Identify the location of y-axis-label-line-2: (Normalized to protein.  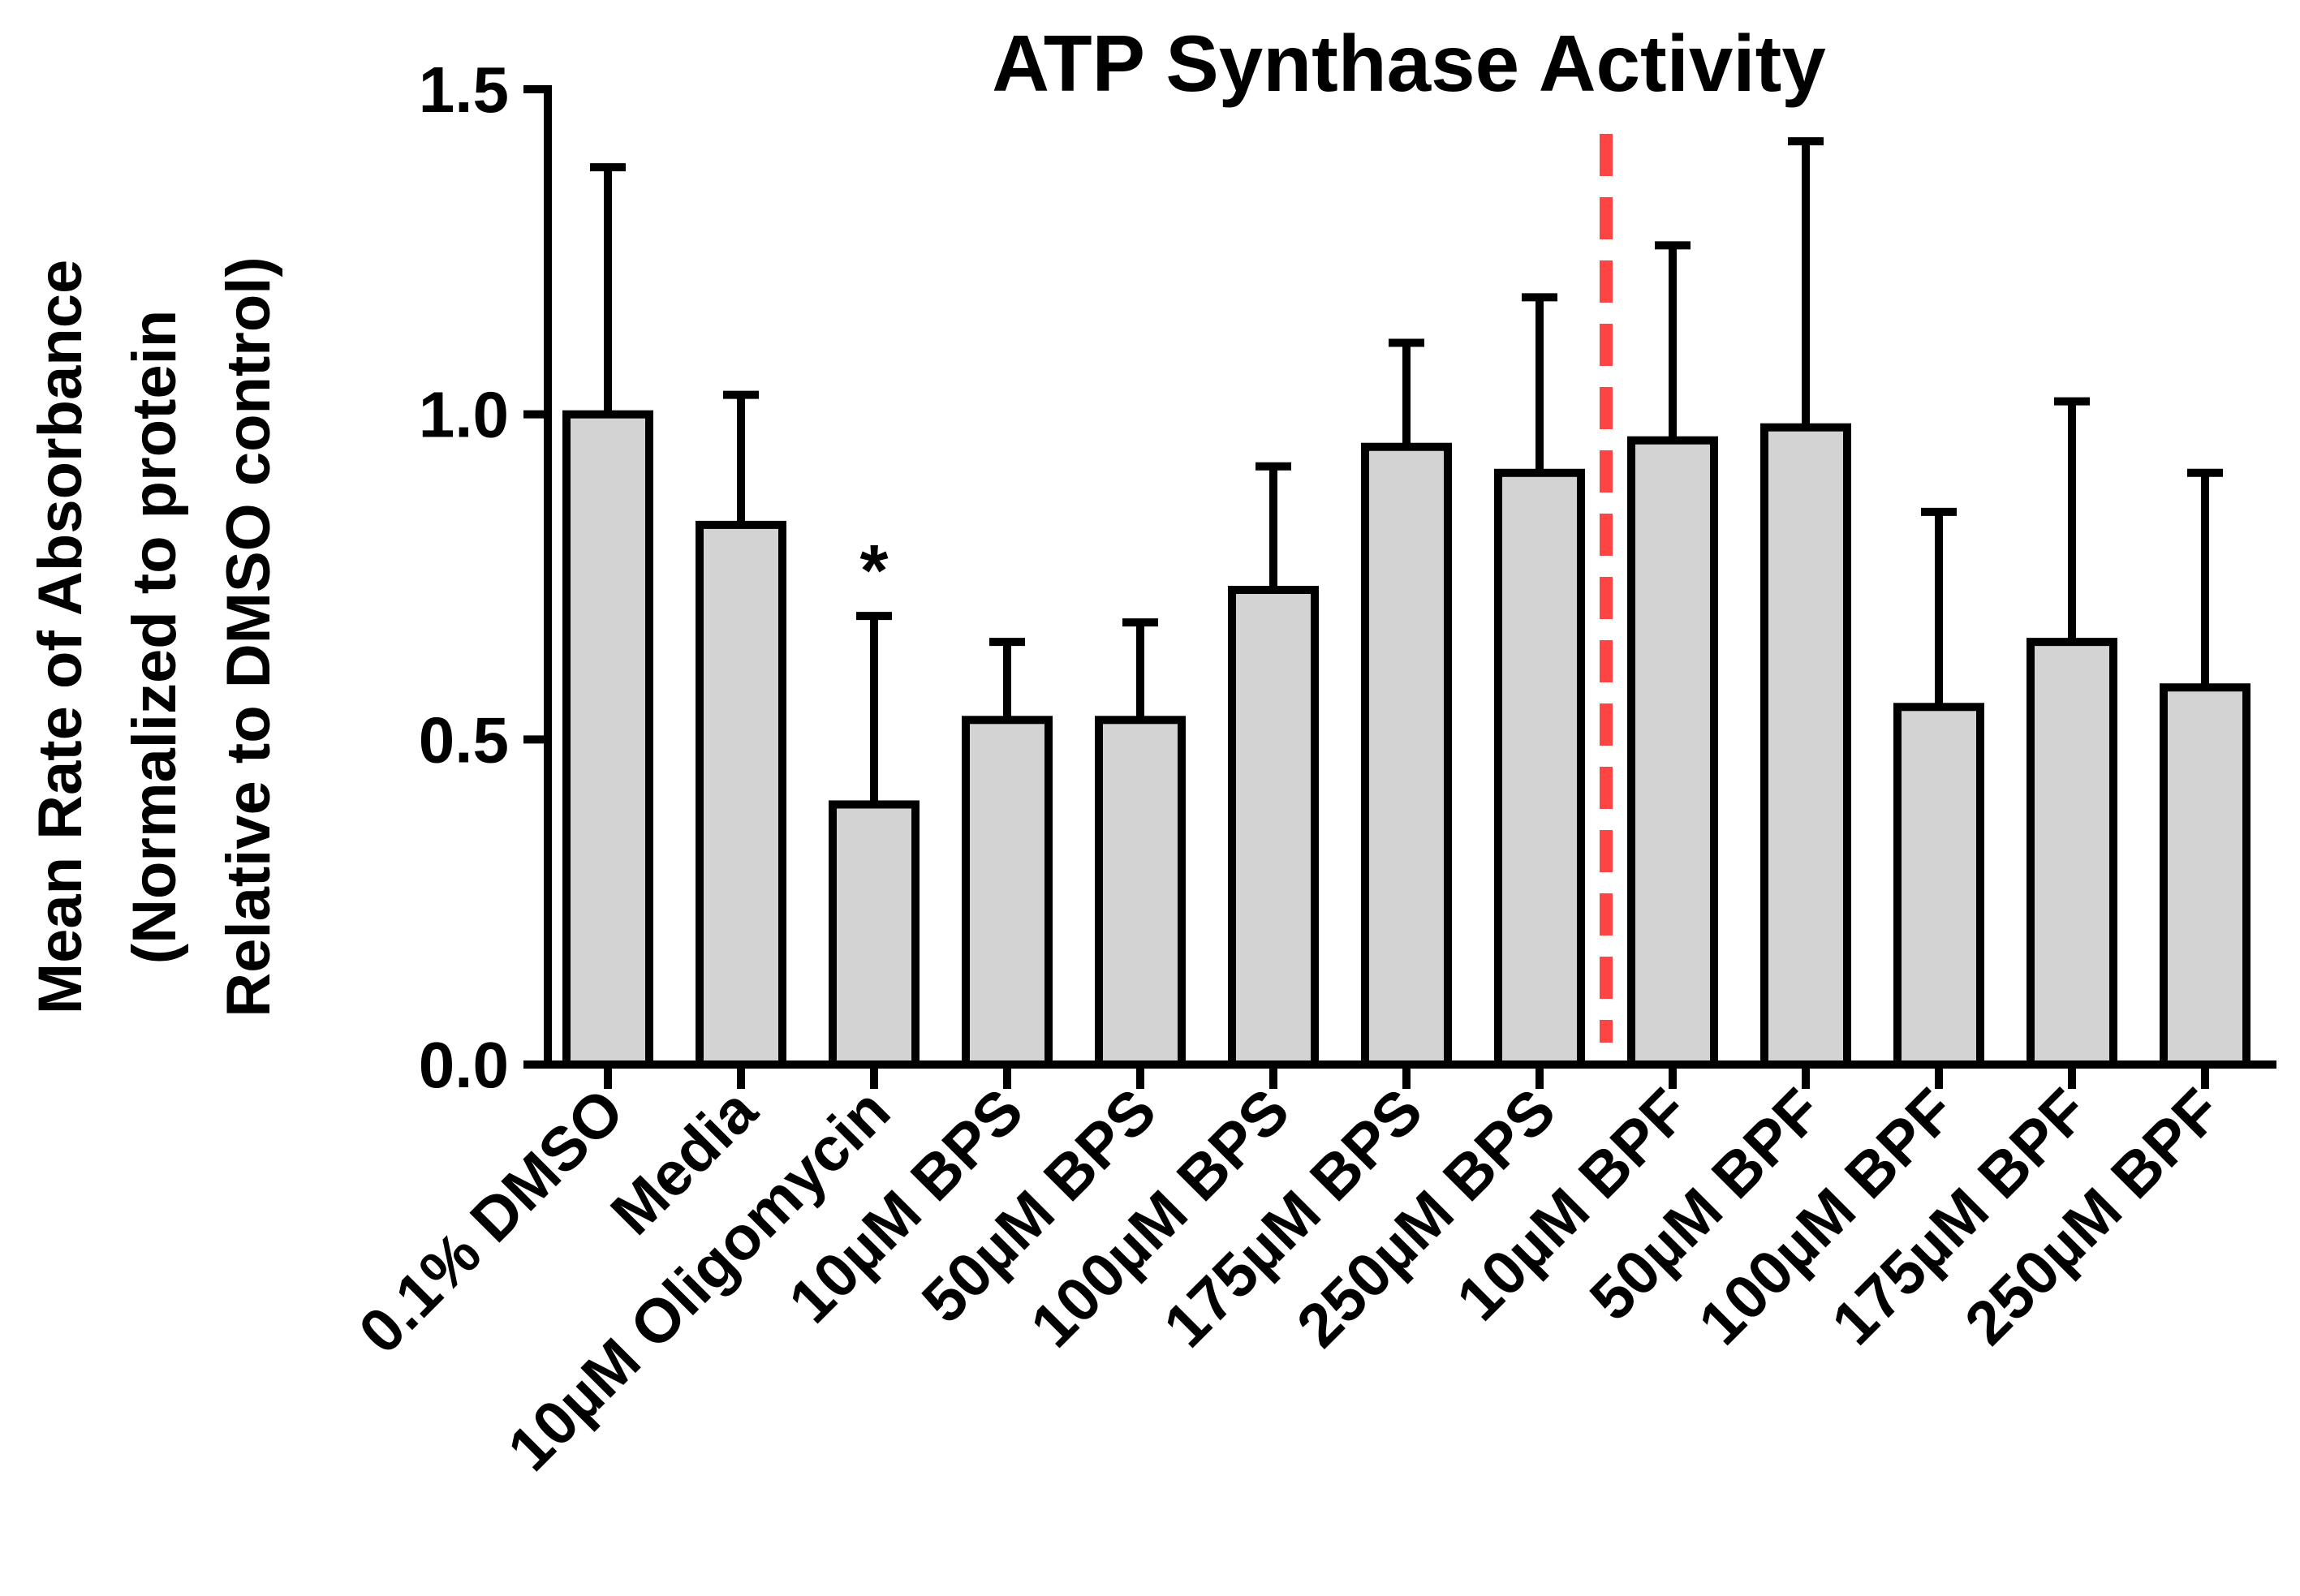
(154, 637).